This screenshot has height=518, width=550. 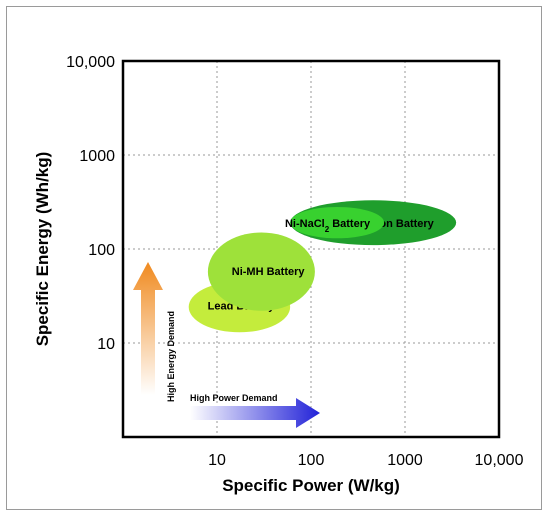 I want to click on y-tick-label: 10, so click(x=106, y=344).